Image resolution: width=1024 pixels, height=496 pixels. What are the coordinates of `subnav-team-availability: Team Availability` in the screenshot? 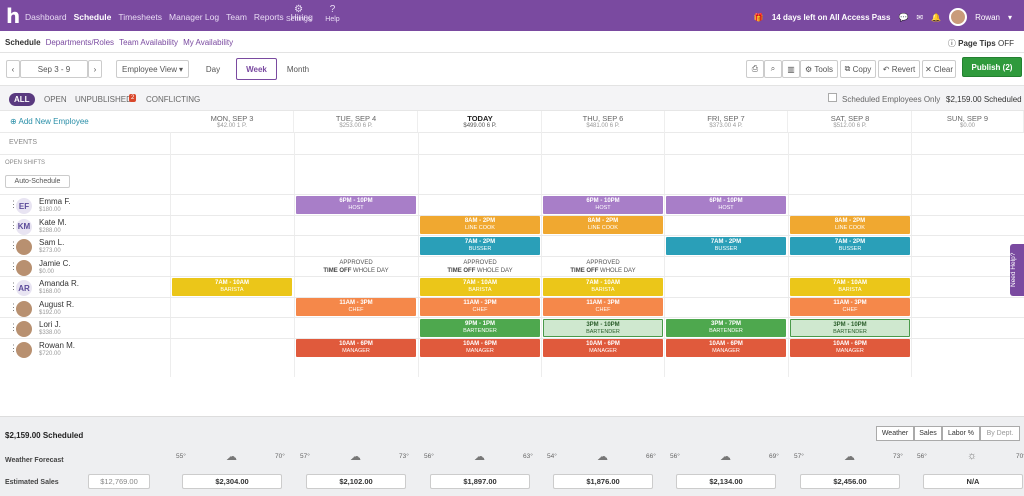 It's located at (149, 42).